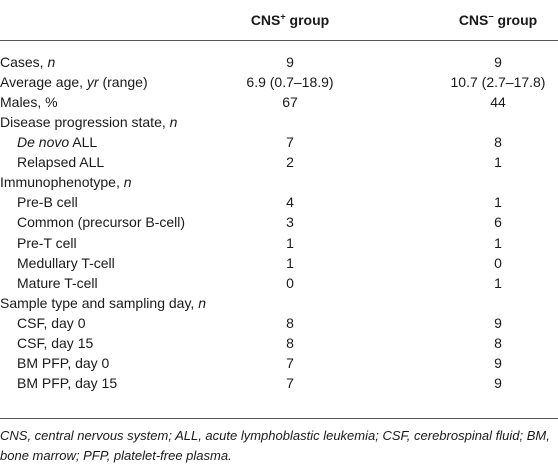  I want to click on cell-value: 2, so click(290, 162).